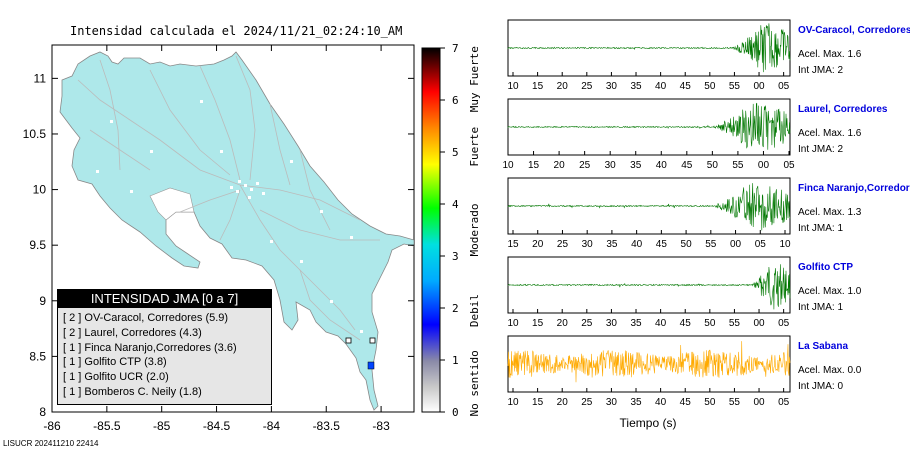  Describe the element at coordinates (162, 426) in the screenshot. I see `map-x-tick-label: -85` at that location.